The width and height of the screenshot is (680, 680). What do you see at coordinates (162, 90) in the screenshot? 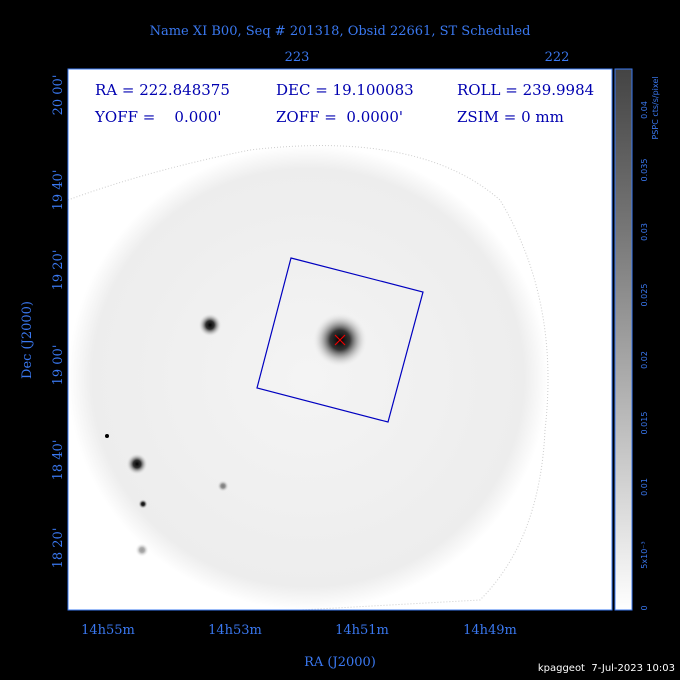
I see `info-ra: RA = 222.848375` at bounding box center [162, 90].